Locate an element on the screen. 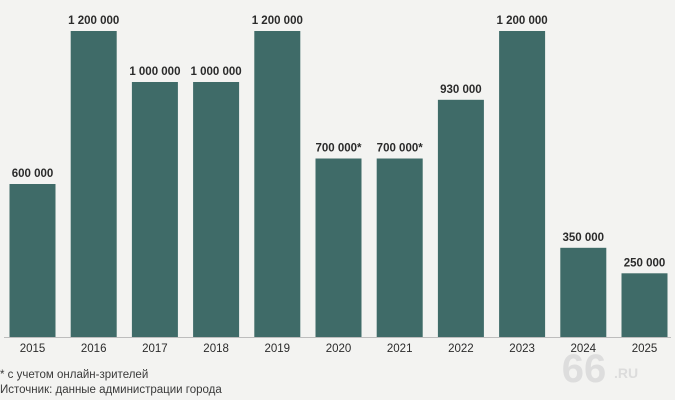 The image size is (675, 400). value-label-2016: 1 200 000 is located at coordinates (93, 21).